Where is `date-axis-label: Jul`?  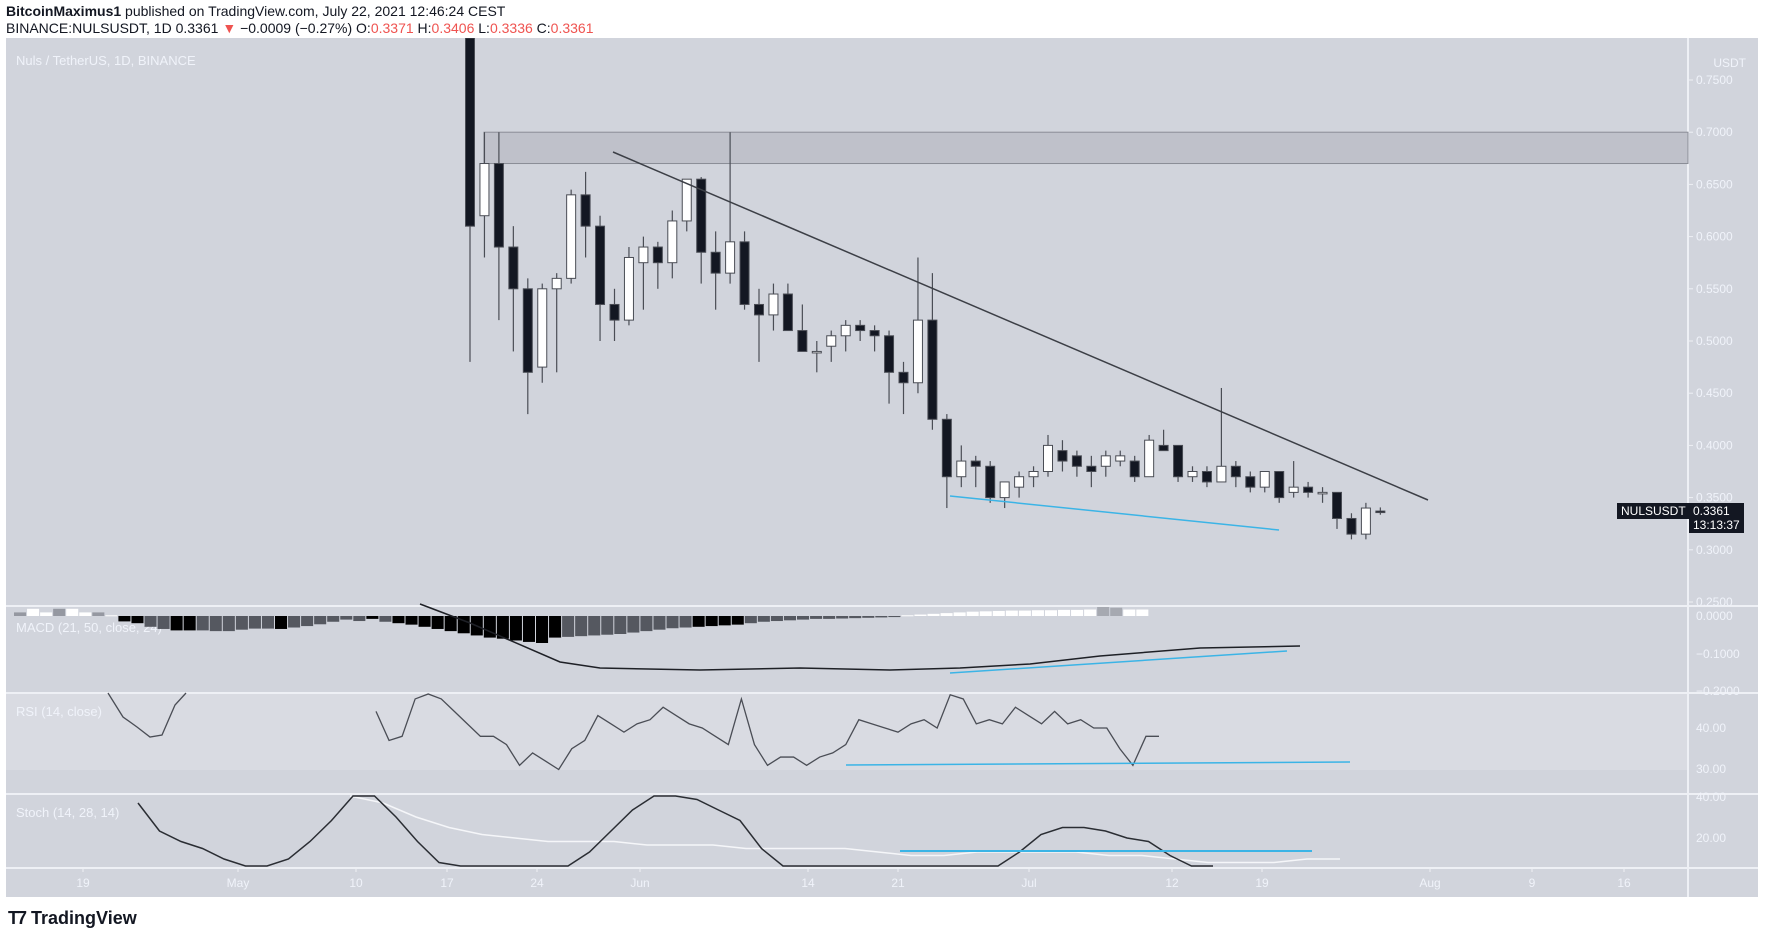
date-axis-label: Jul is located at coordinates (1028, 883).